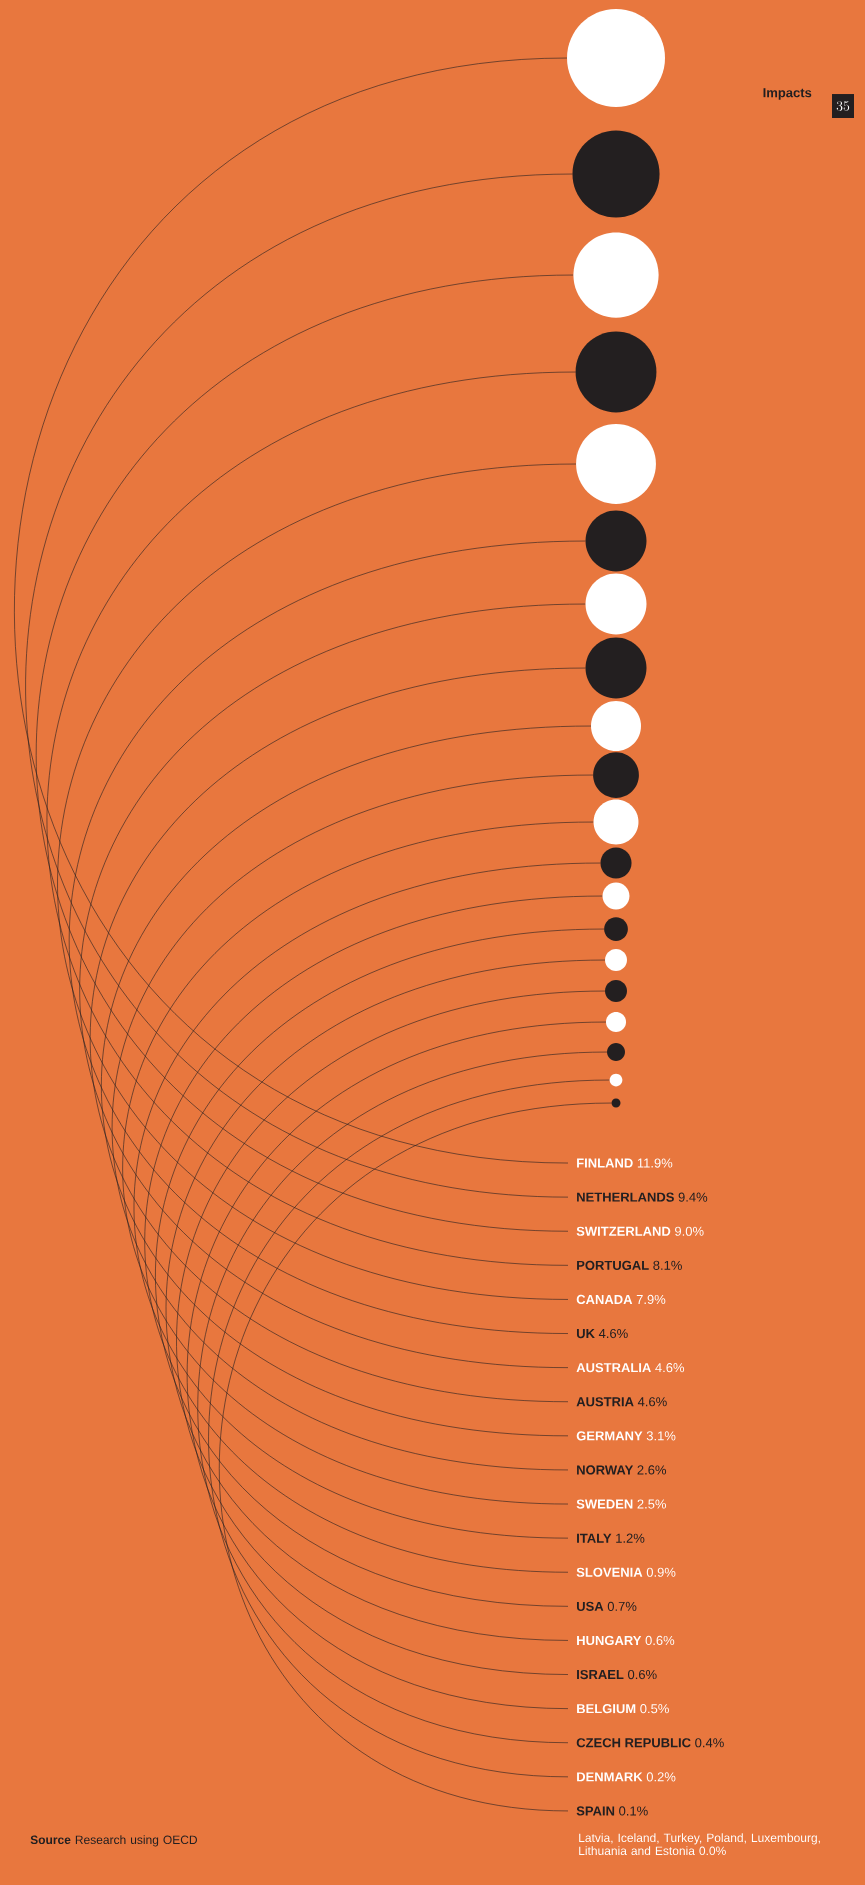 Image resolution: width=865 pixels, height=1885 pixels. I want to click on data-label: 11.9%, so click(655, 1163).